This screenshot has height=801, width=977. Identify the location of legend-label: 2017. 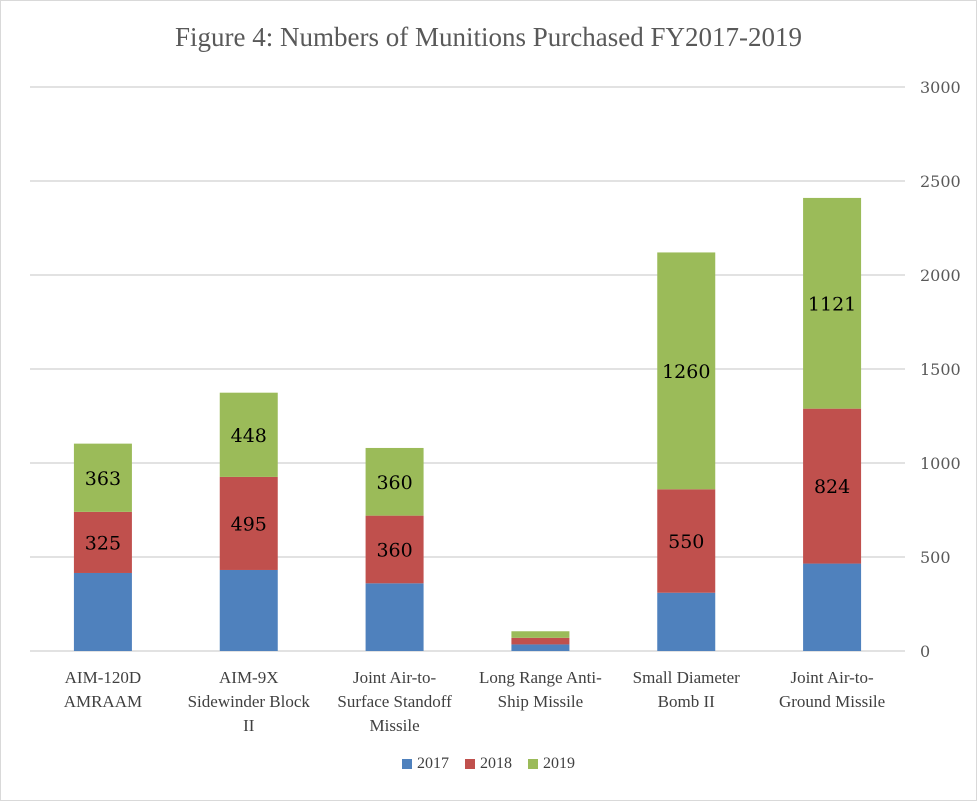
(433, 763).